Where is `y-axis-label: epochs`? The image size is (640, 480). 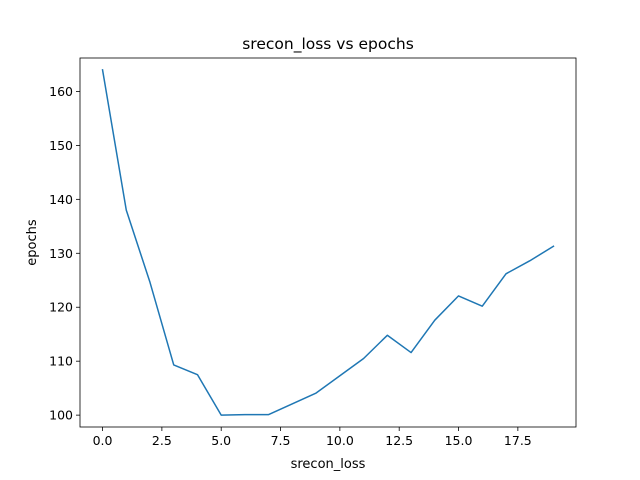
y-axis-label: epochs is located at coordinates (32, 242).